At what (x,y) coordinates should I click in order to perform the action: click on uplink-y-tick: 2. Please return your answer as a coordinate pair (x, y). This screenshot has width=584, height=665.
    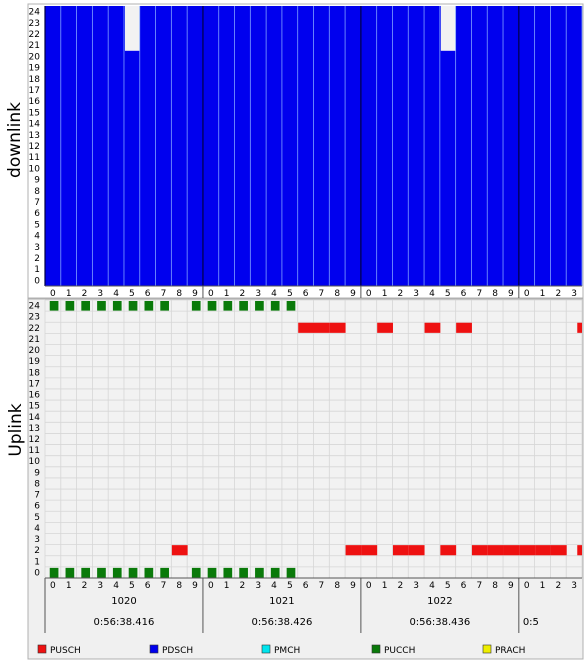
    Looking at the image, I should click on (37, 551).